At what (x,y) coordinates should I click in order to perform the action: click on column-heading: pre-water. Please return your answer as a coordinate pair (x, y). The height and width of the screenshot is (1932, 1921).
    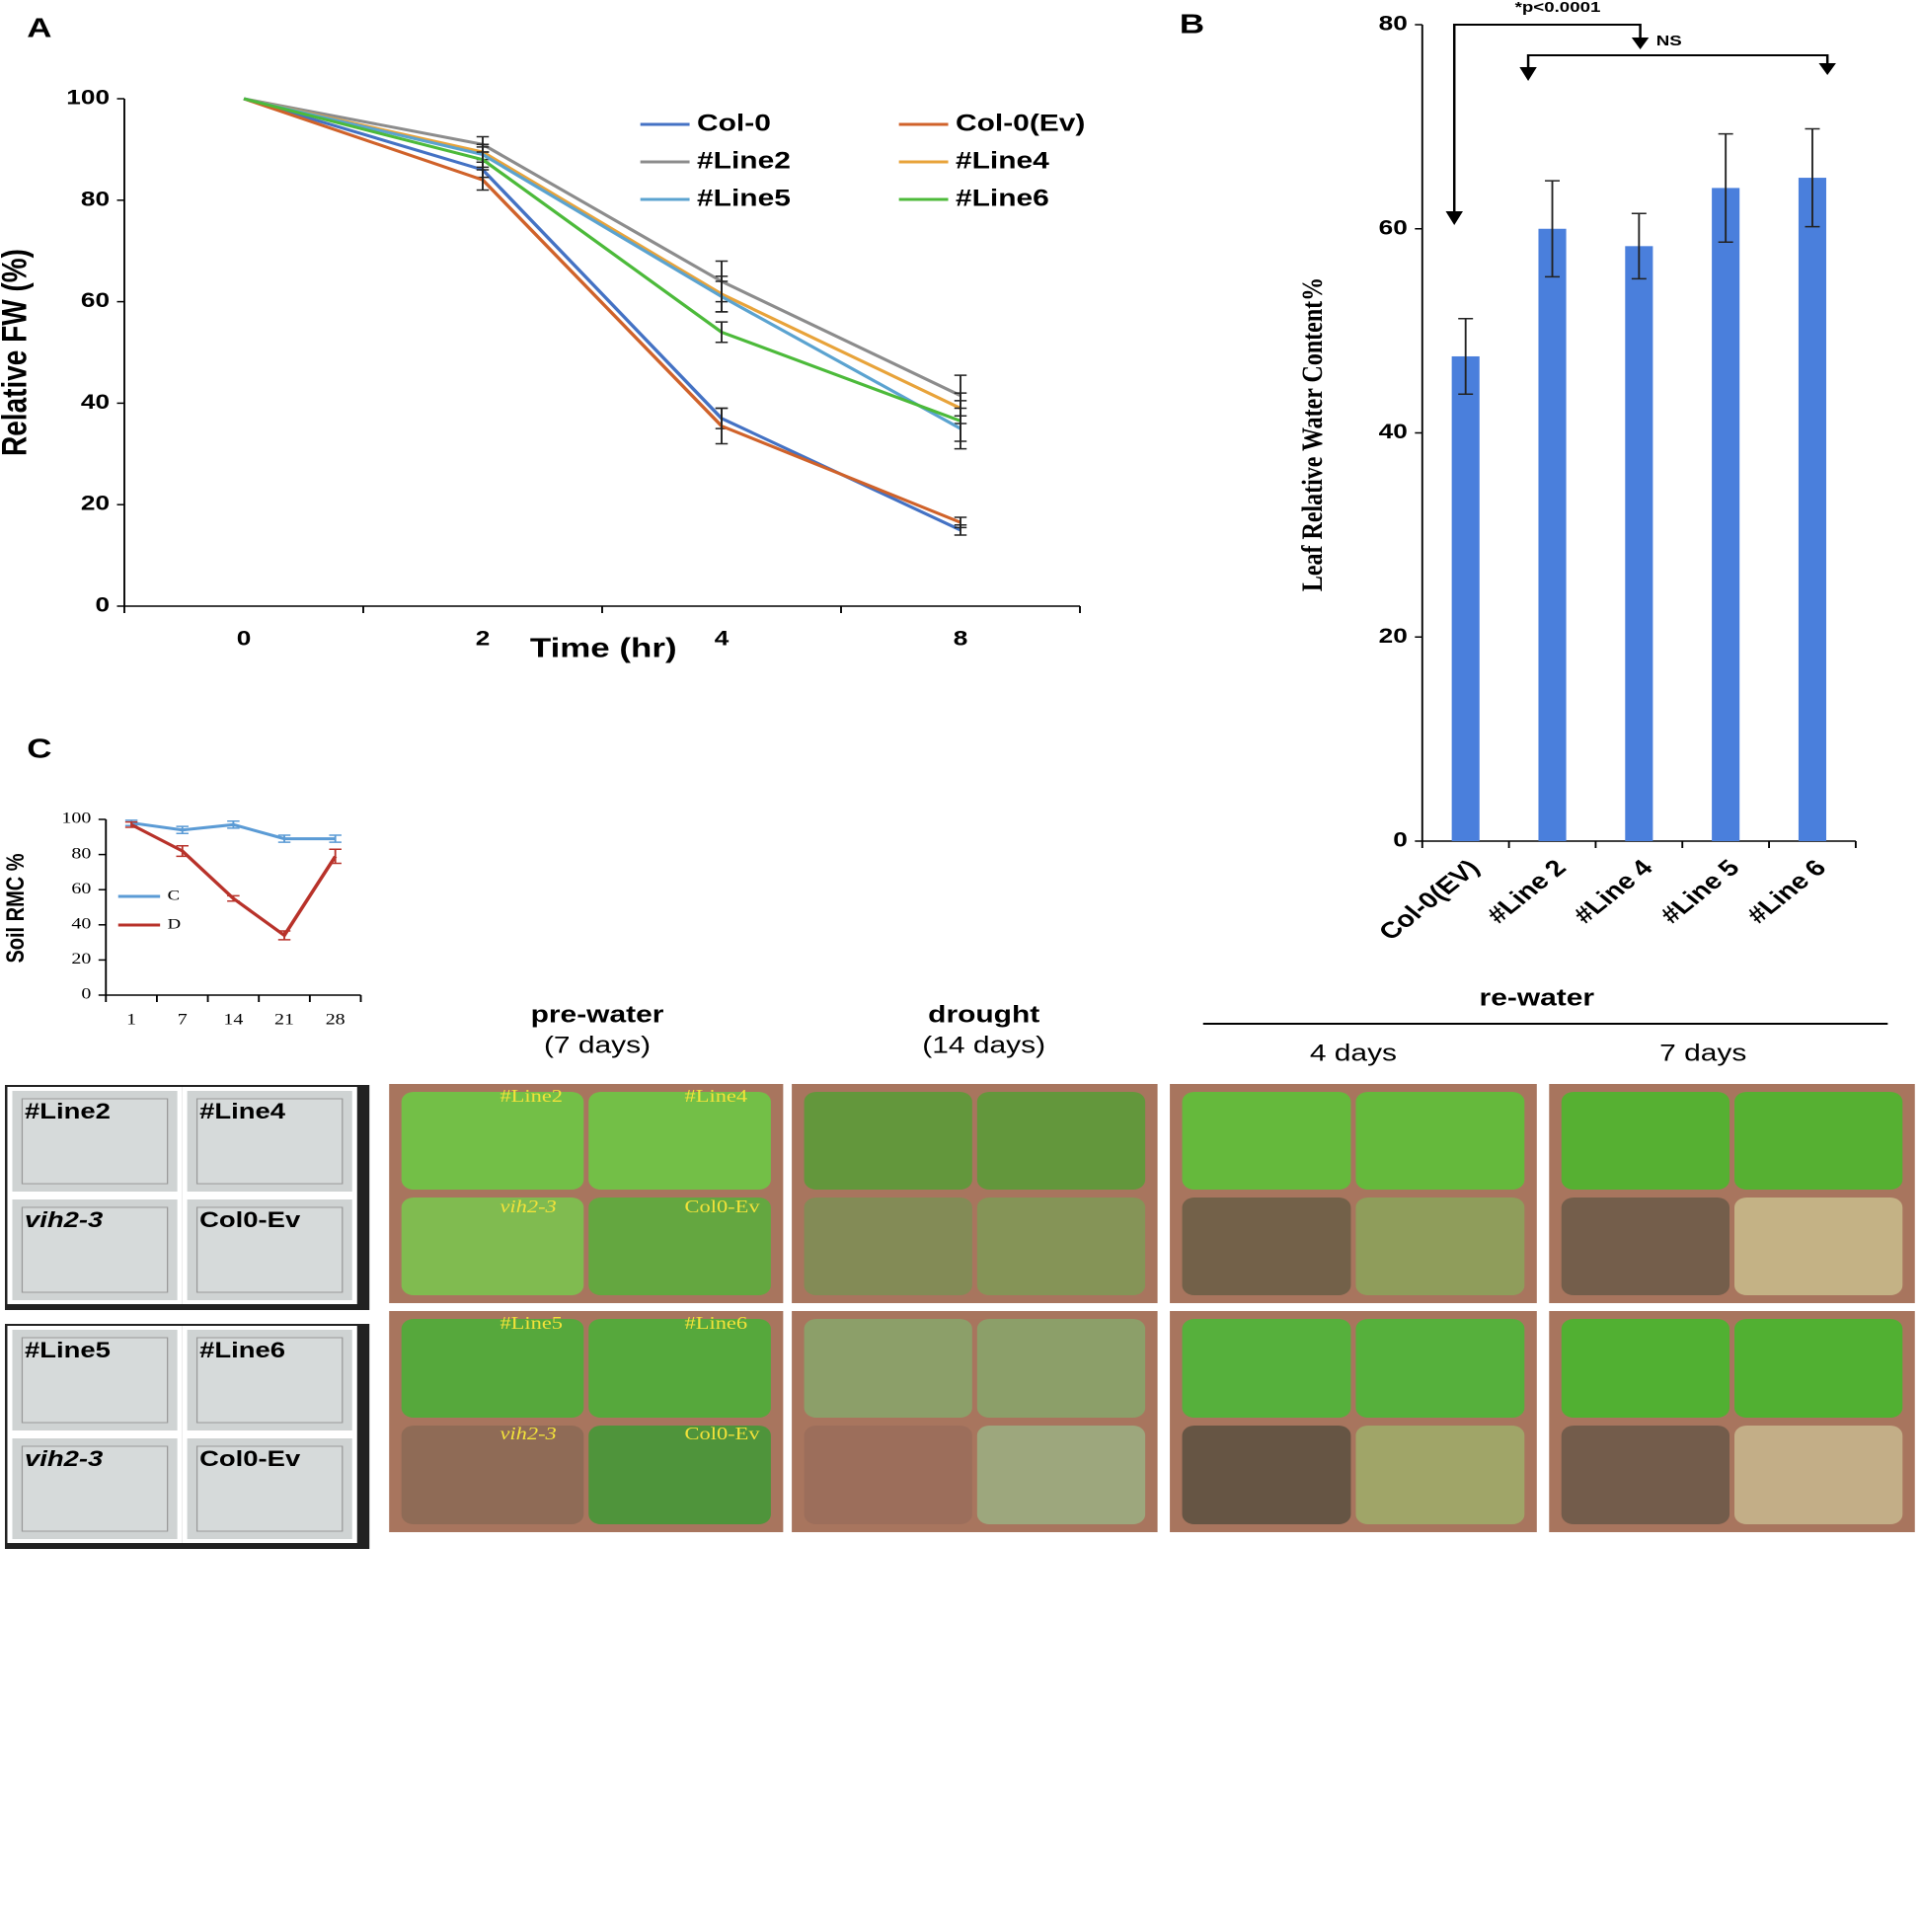
    Looking at the image, I should click on (597, 1013).